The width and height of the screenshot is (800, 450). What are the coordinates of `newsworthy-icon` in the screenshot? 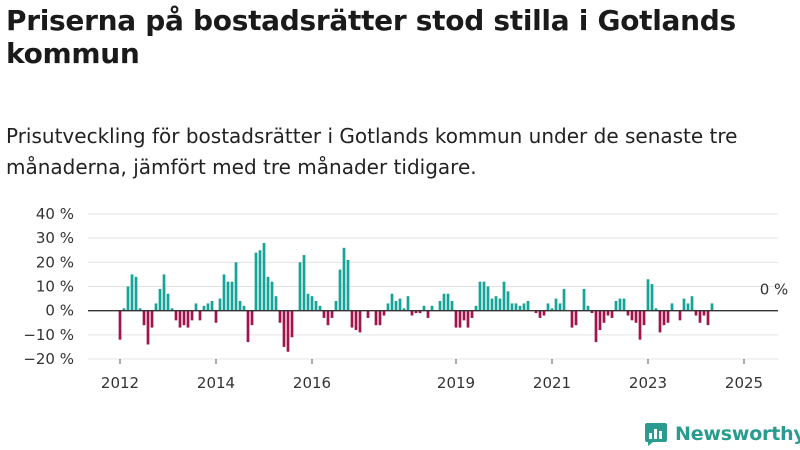 It's located at (656, 434).